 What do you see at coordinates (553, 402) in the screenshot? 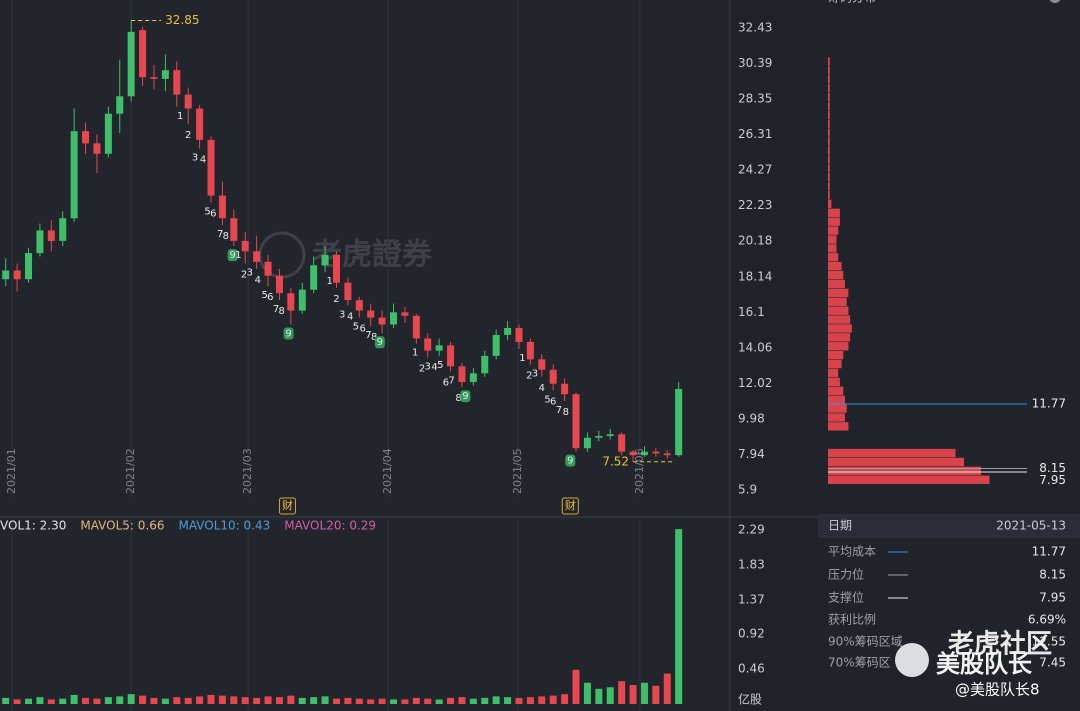
I see `td-count: 6` at bounding box center [553, 402].